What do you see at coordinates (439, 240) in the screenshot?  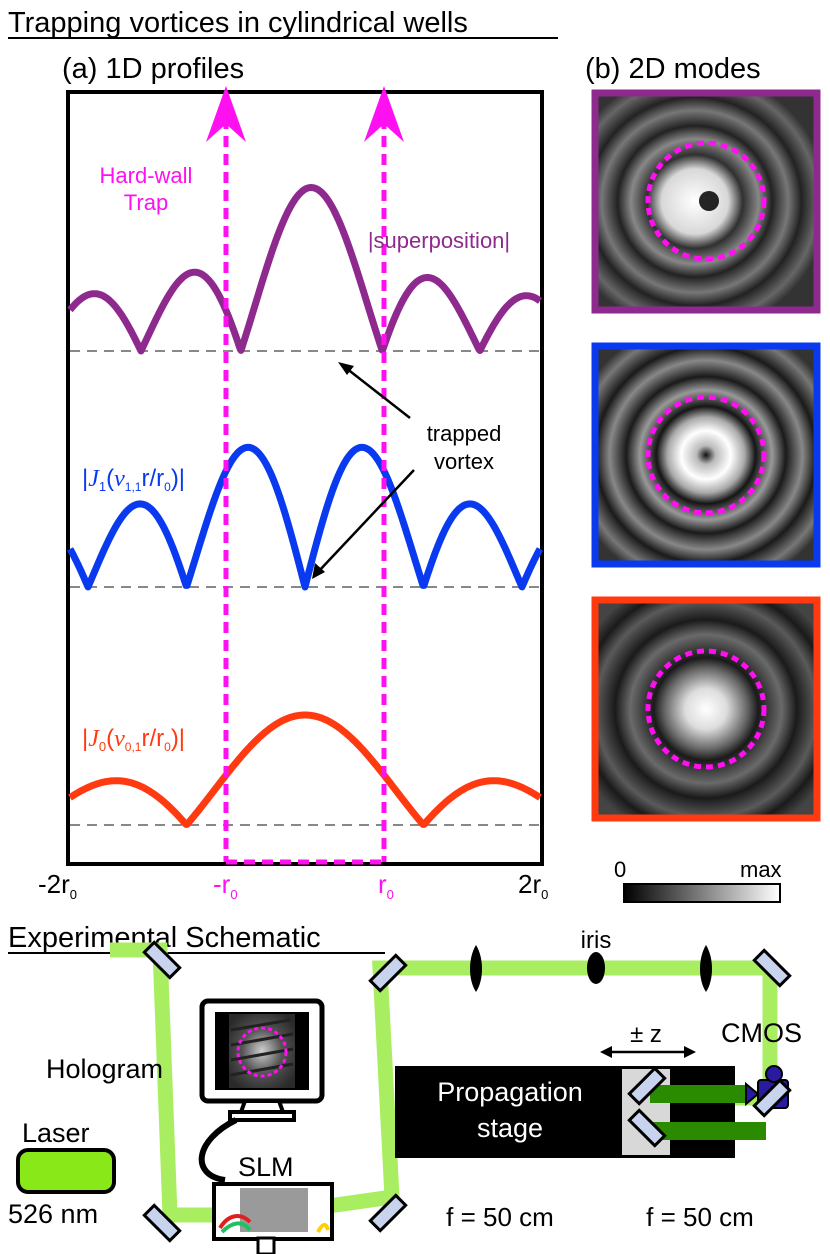 I see `superposition-label: |superposition|` at bounding box center [439, 240].